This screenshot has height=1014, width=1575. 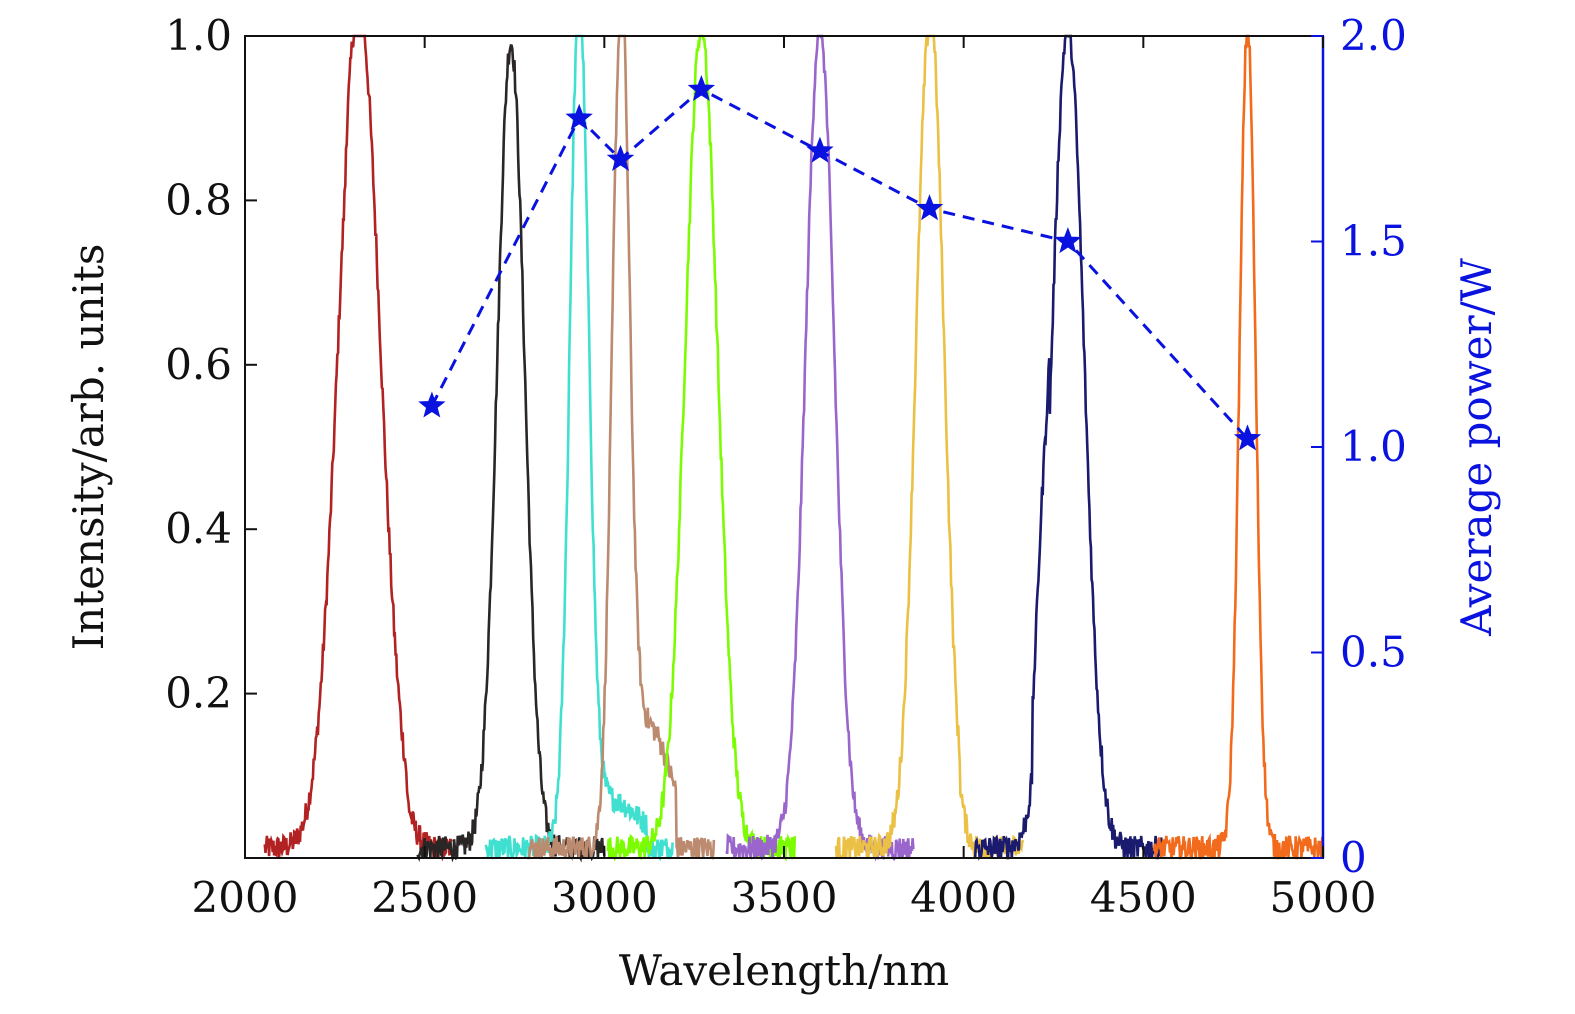 What do you see at coordinates (1476, 447) in the screenshot?
I see `y2-axis-title: Average power/W` at bounding box center [1476, 447].